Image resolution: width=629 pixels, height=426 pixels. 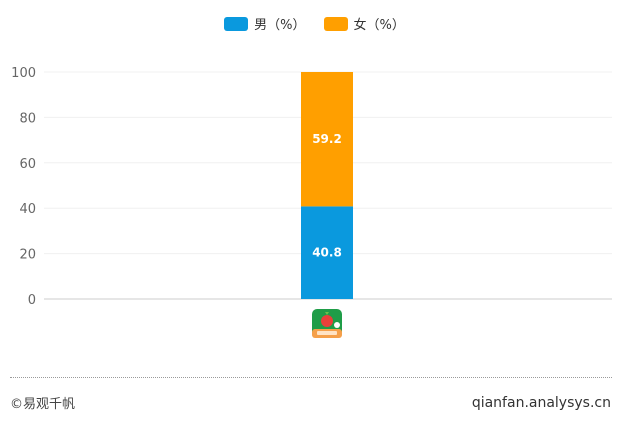 What do you see at coordinates (27, 118) in the screenshot?
I see `y-tick-label: 80` at bounding box center [27, 118].